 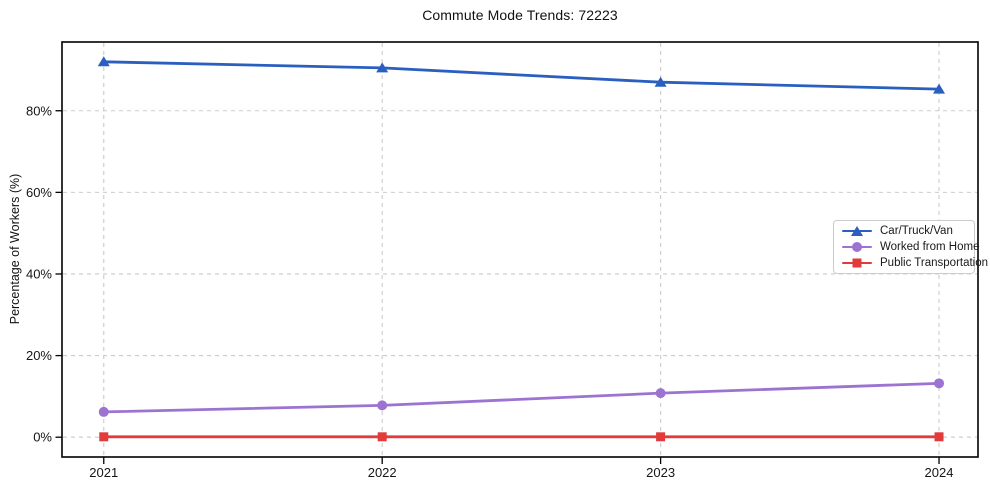 I want to click on legend-circle-icon, so click(x=857, y=247).